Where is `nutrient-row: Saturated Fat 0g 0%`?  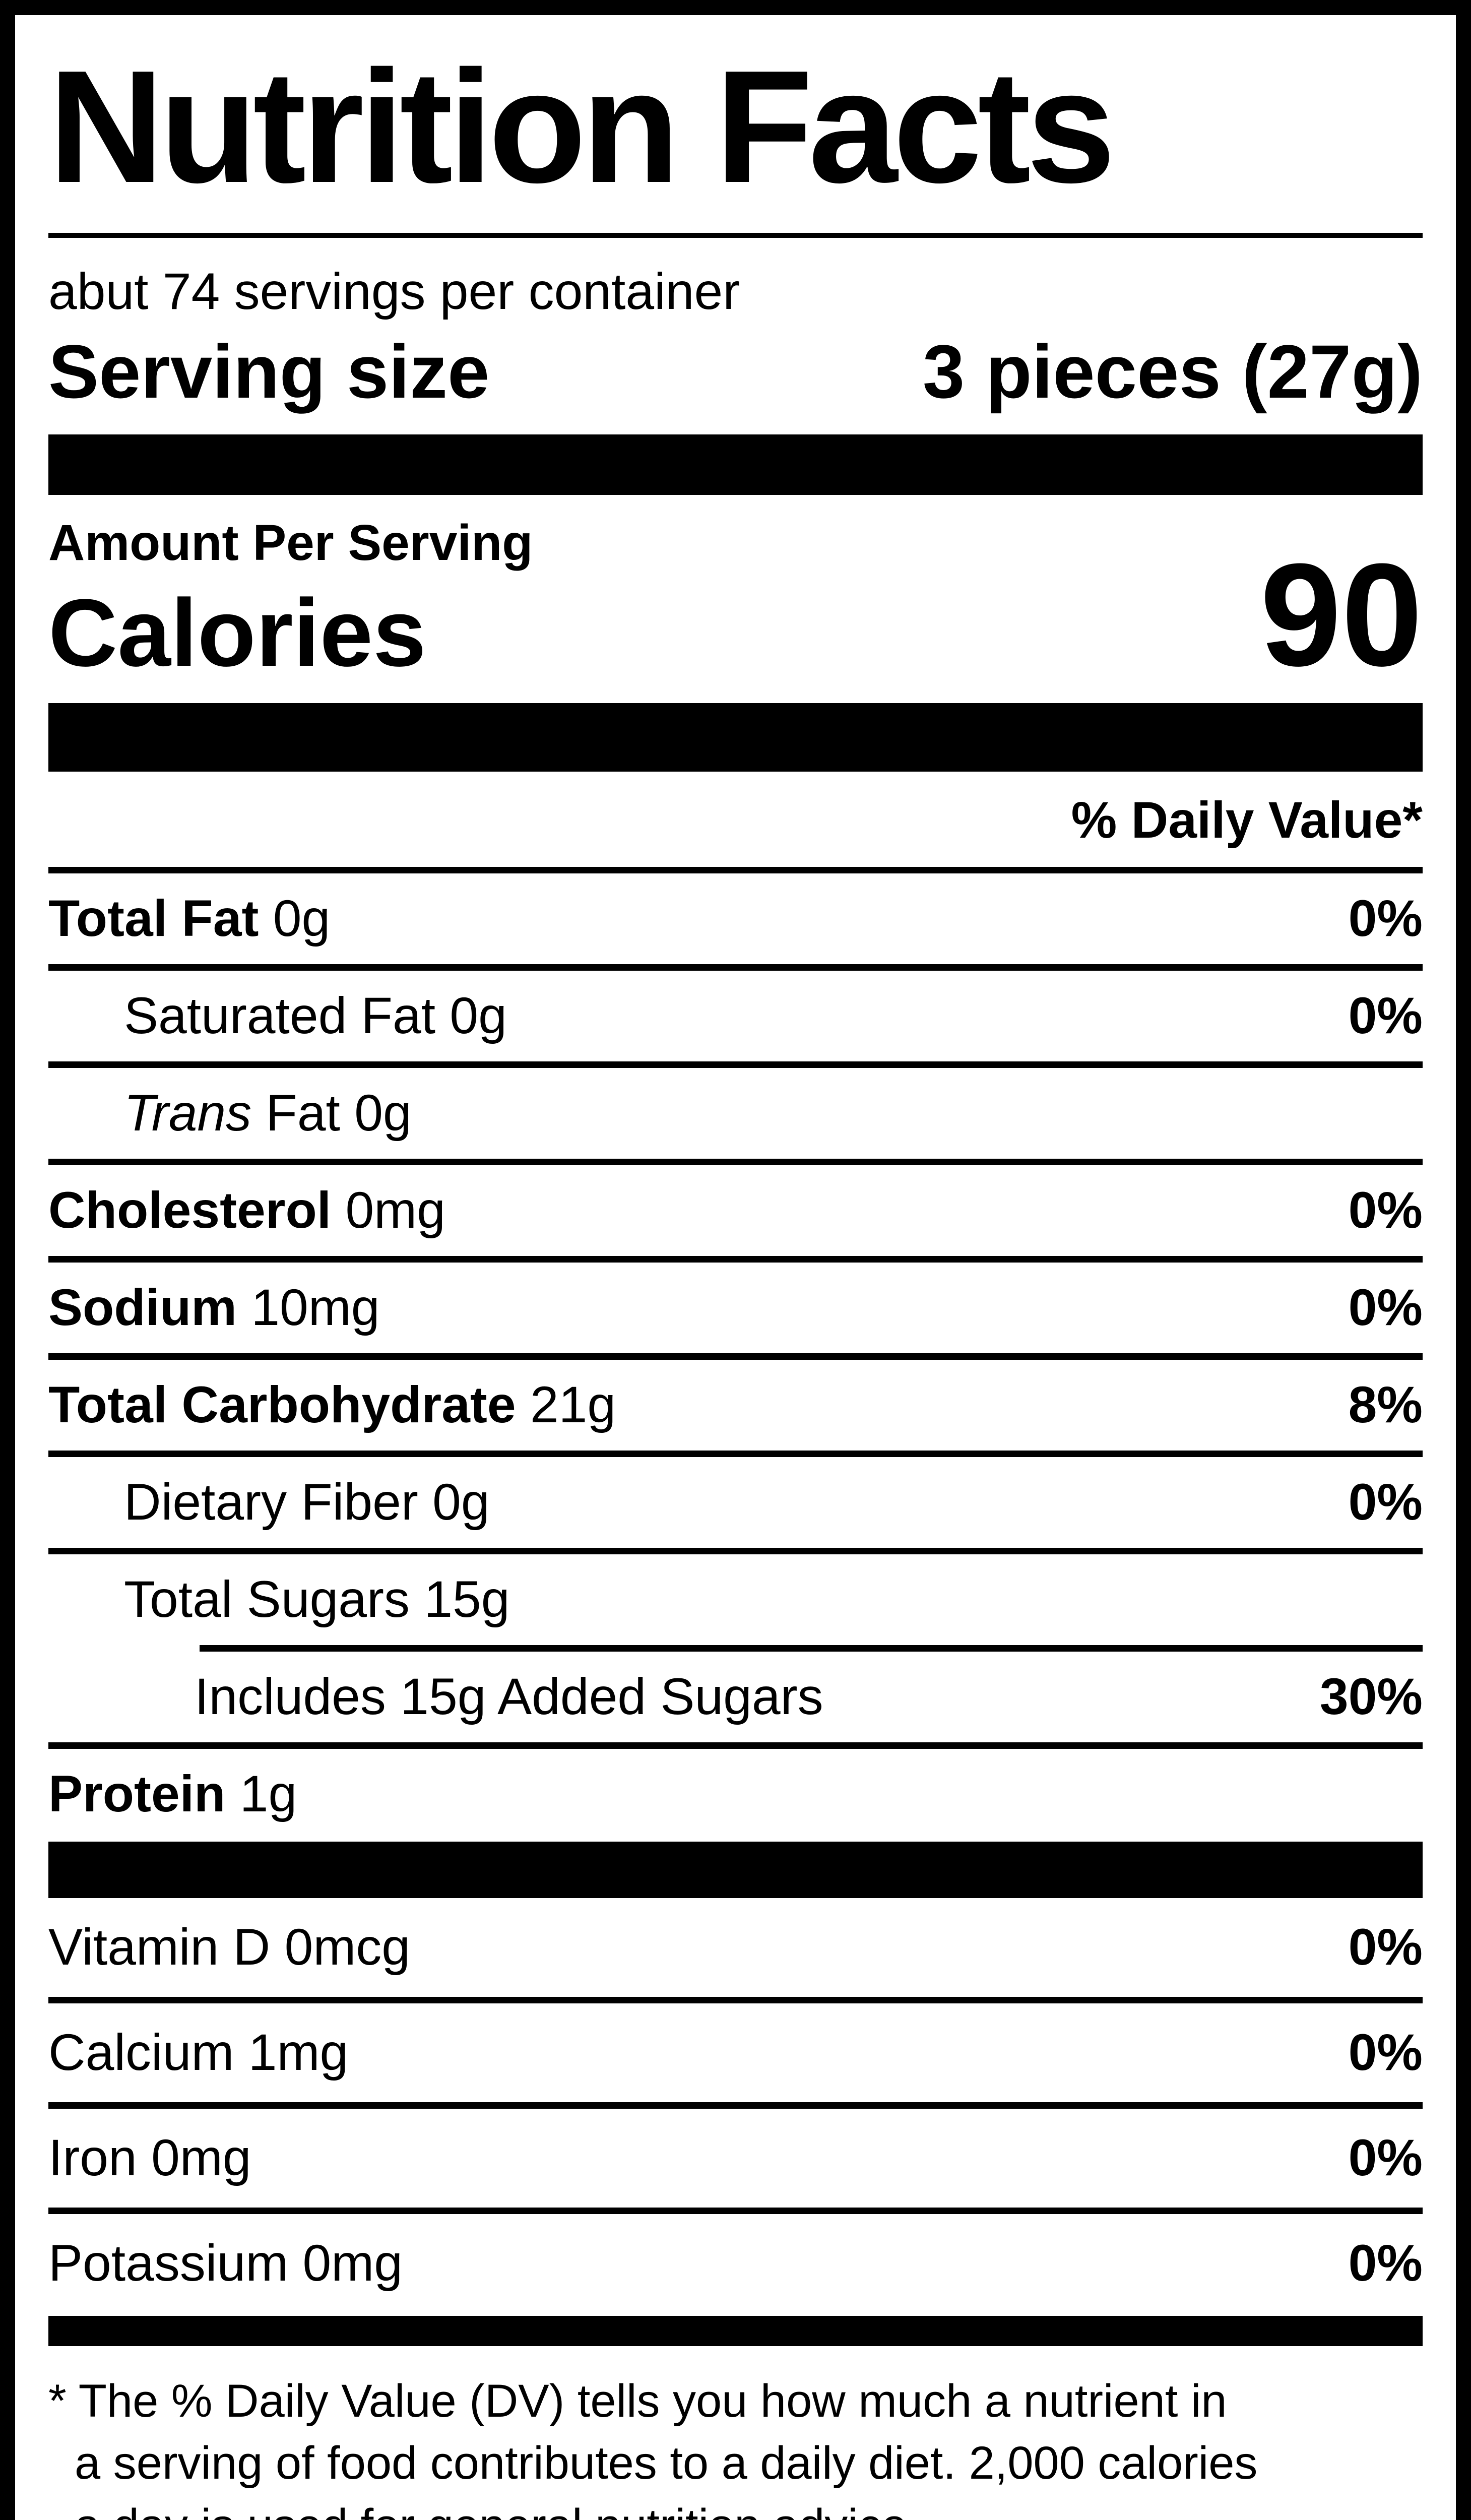 nutrient-row: Saturated Fat 0g 0% is located at coordinates (735, 1020).